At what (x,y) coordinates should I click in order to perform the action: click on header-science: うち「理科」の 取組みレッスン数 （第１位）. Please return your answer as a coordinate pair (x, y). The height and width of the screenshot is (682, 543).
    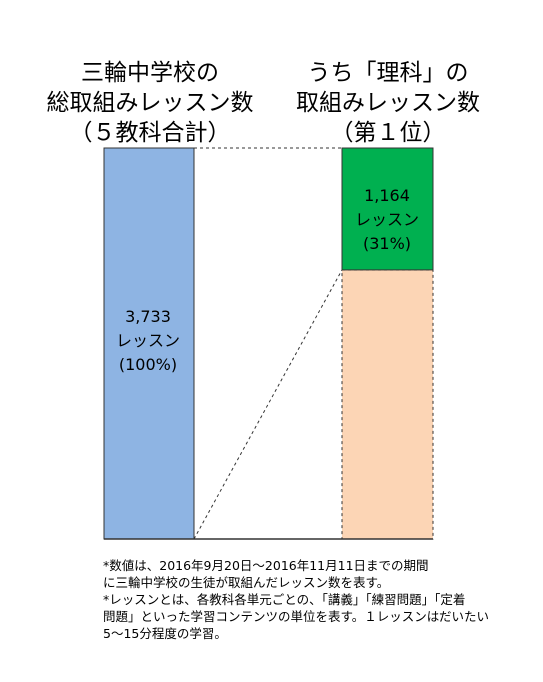
    Looking at the image, I should click on (388, 103).